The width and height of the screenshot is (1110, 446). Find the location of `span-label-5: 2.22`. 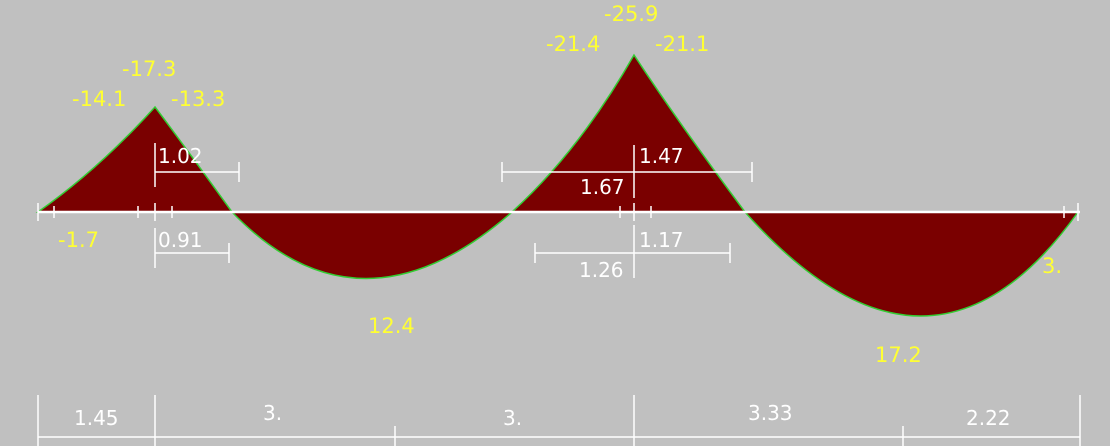

span-label-5: 2.22 is located at coordinates (988, 418).